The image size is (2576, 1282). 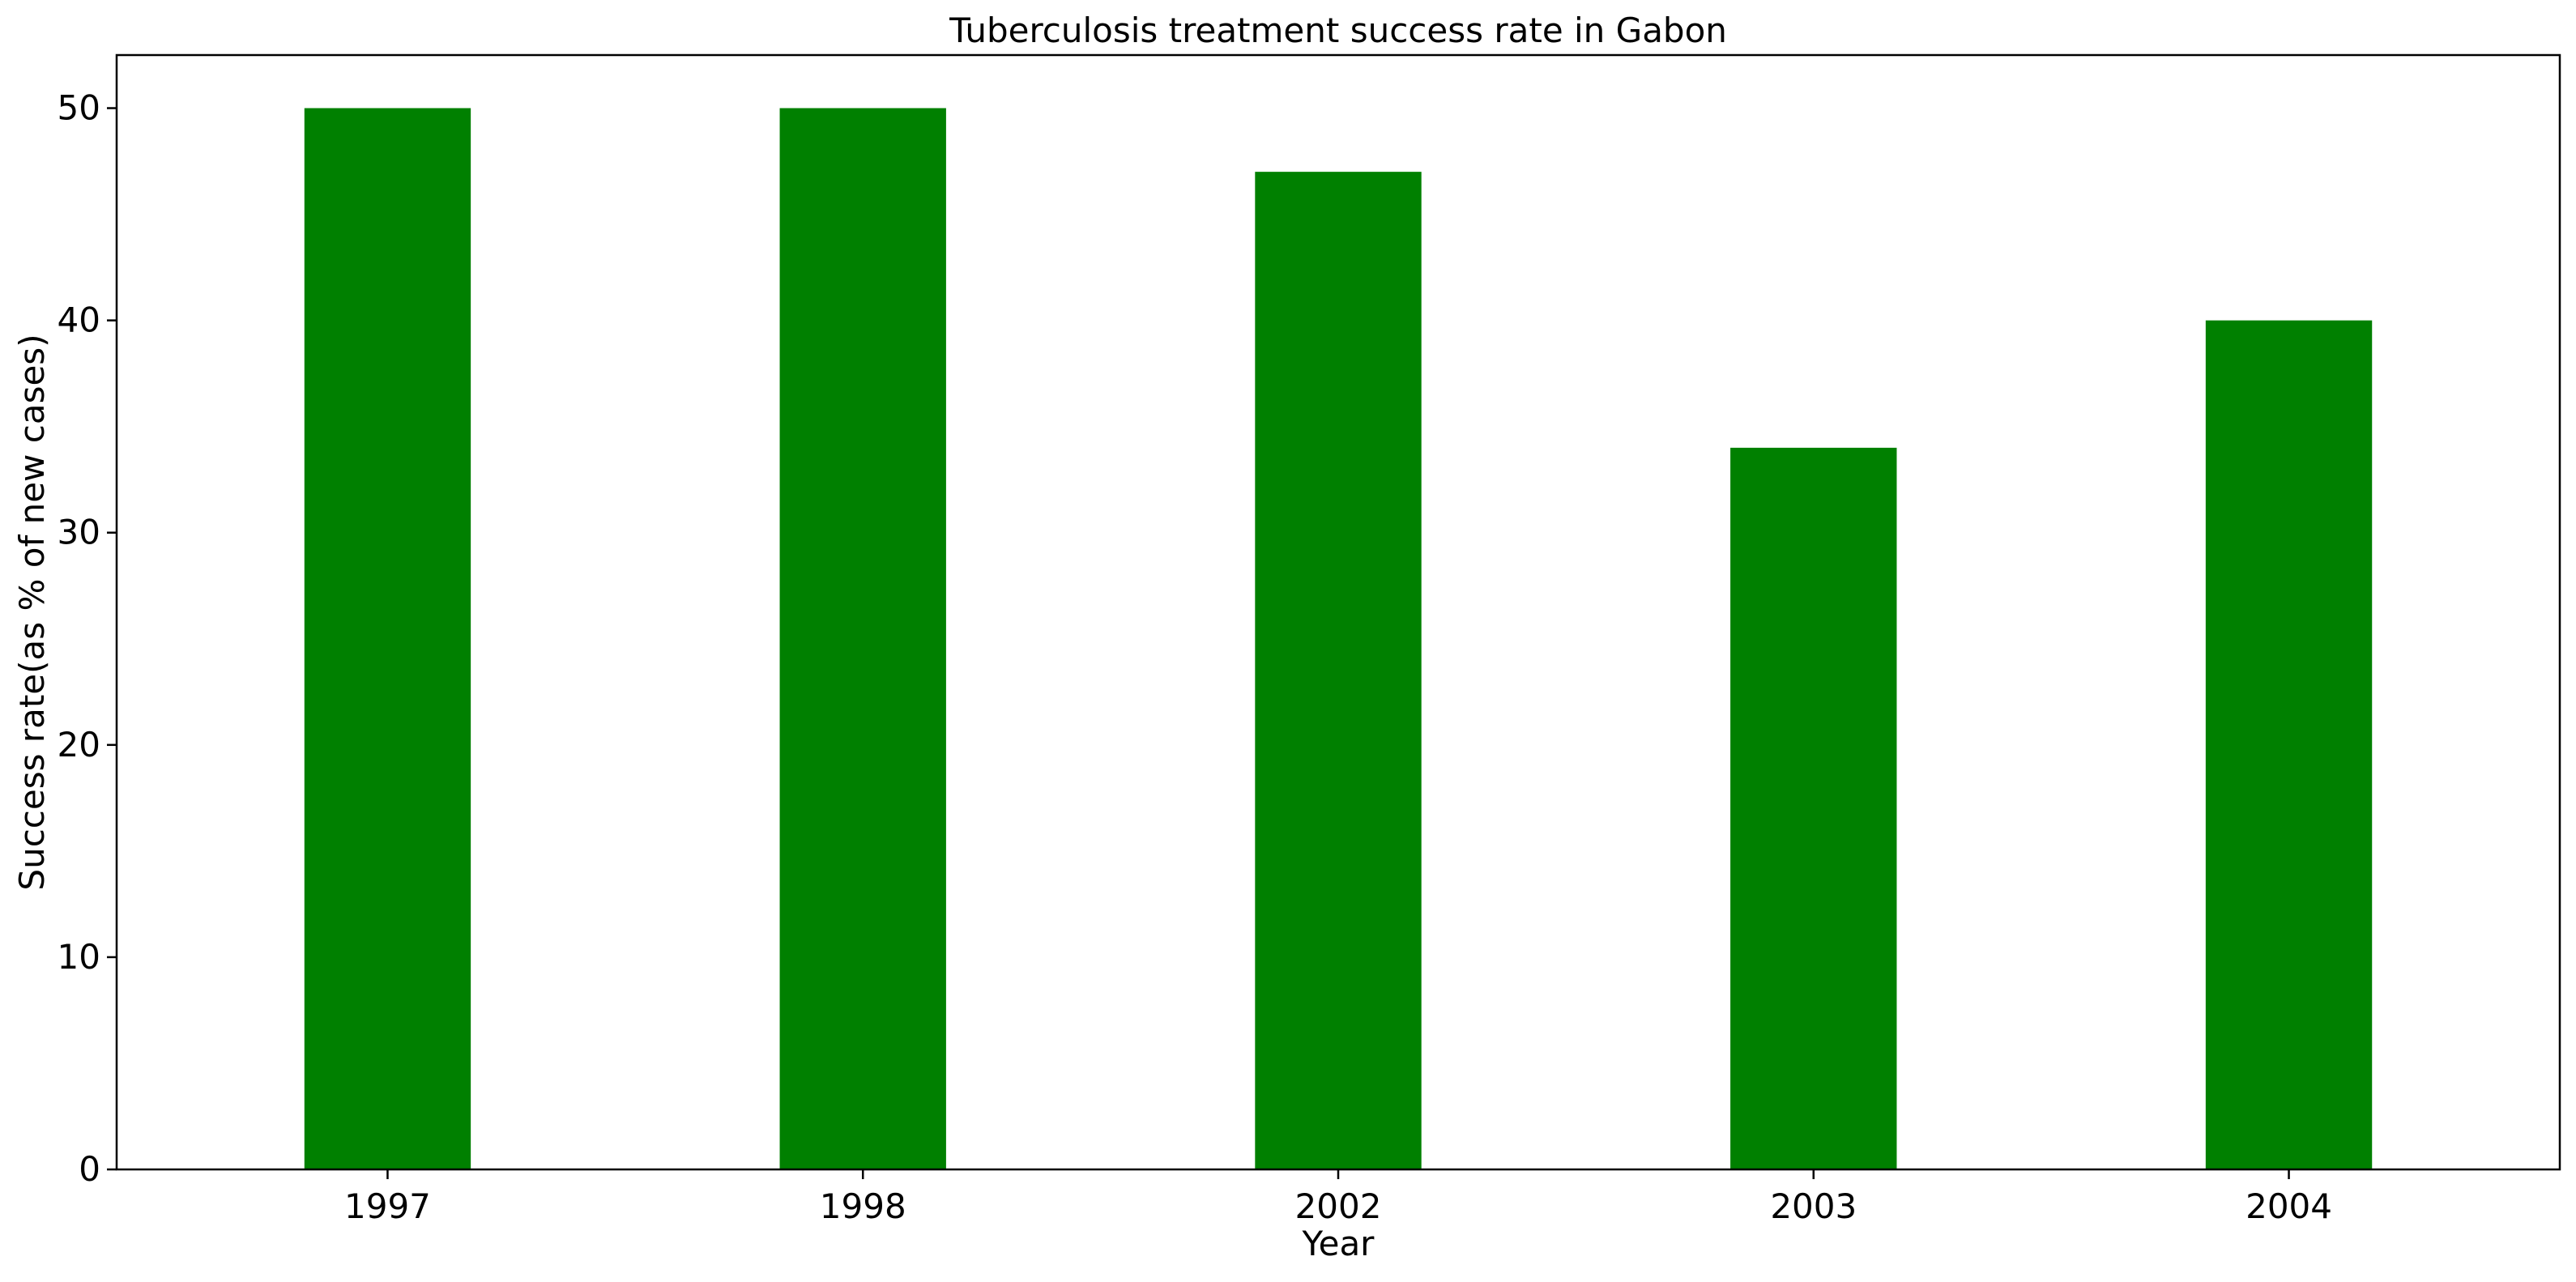 What do you see at coordinates (79, 957) in the screenshot?
I see `y-tick-label: 10` at bounding box center [79, 957].